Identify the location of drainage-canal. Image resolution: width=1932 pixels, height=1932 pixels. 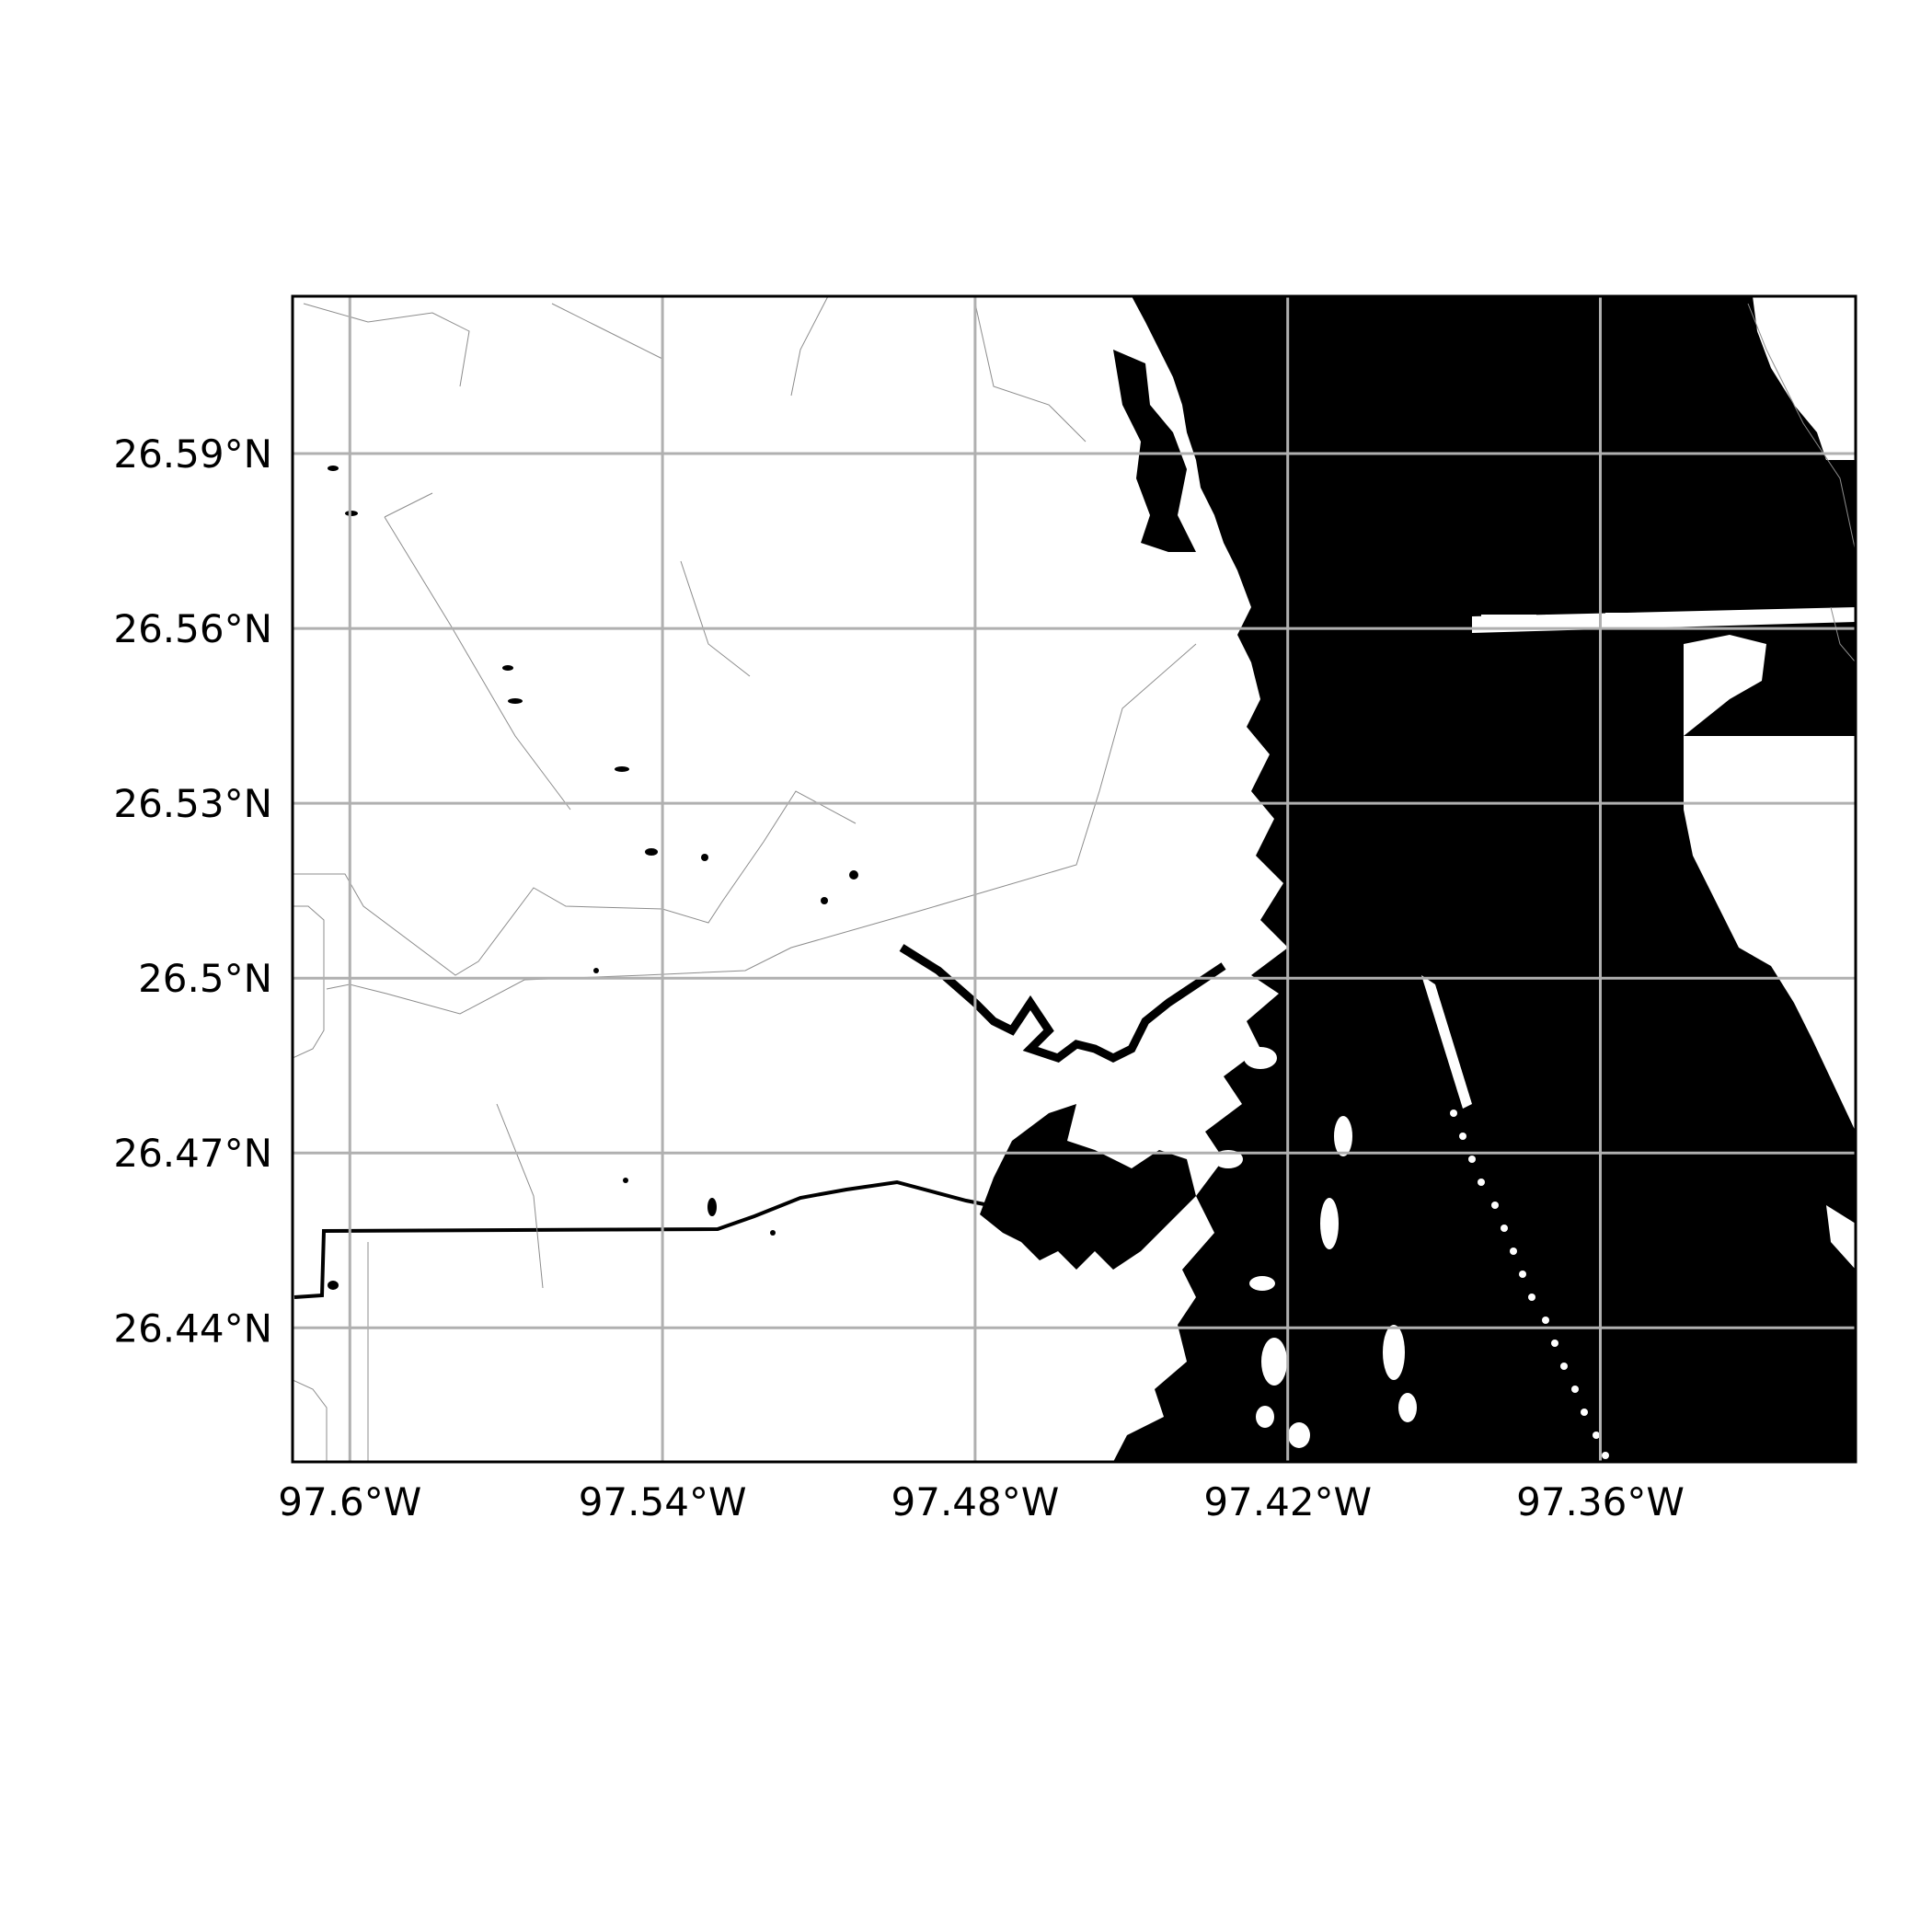
(641, 1239).